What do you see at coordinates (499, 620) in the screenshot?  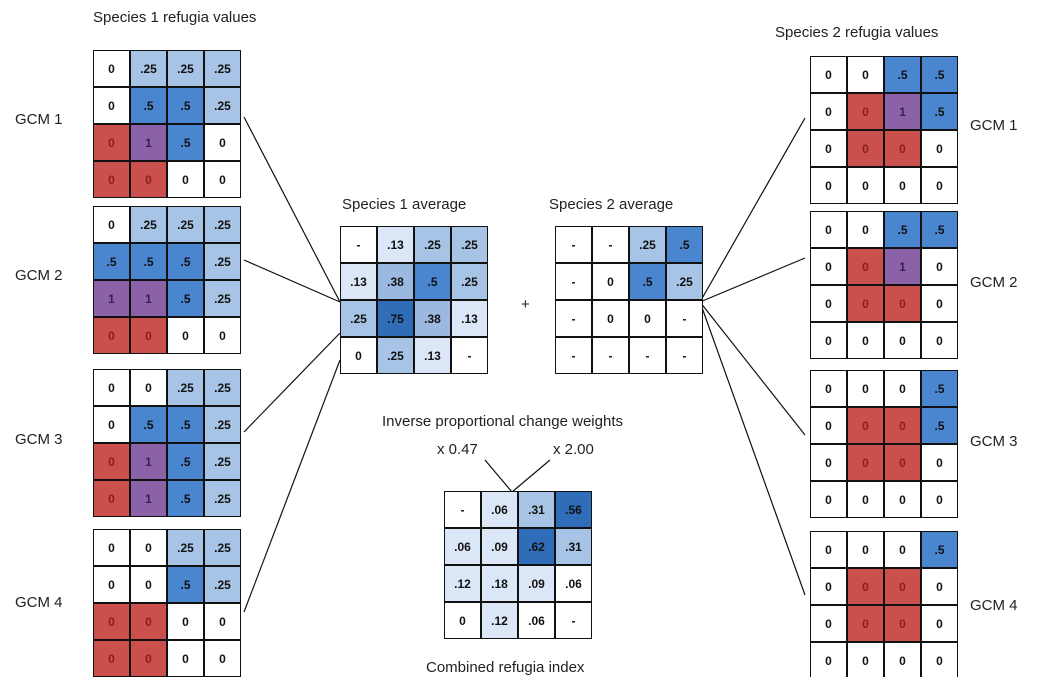 I see `grid-cell: .12` at bounding box center [499, 620].